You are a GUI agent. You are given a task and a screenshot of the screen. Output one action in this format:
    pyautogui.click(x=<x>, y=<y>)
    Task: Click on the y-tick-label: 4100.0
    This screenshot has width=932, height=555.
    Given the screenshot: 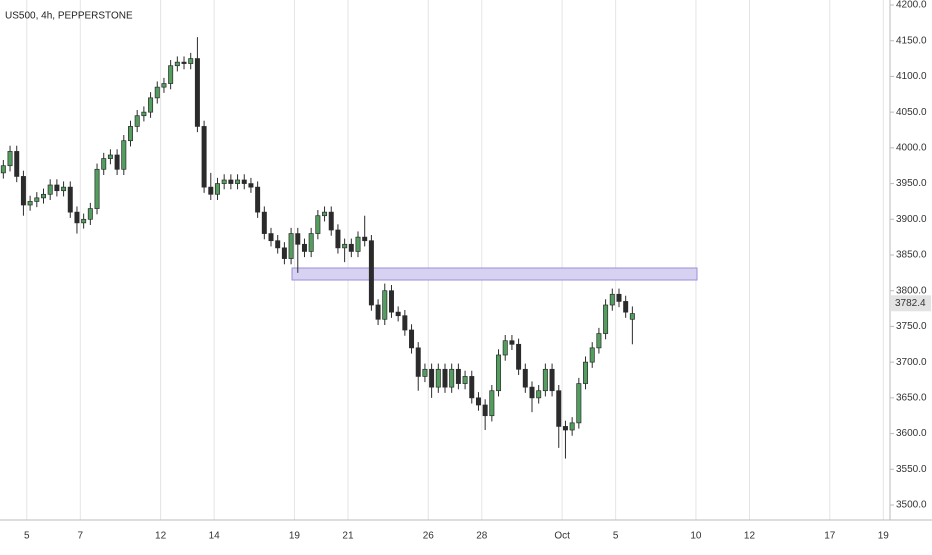 What is the action you would take?
    pyautogui.click(x=911, y=76)
    